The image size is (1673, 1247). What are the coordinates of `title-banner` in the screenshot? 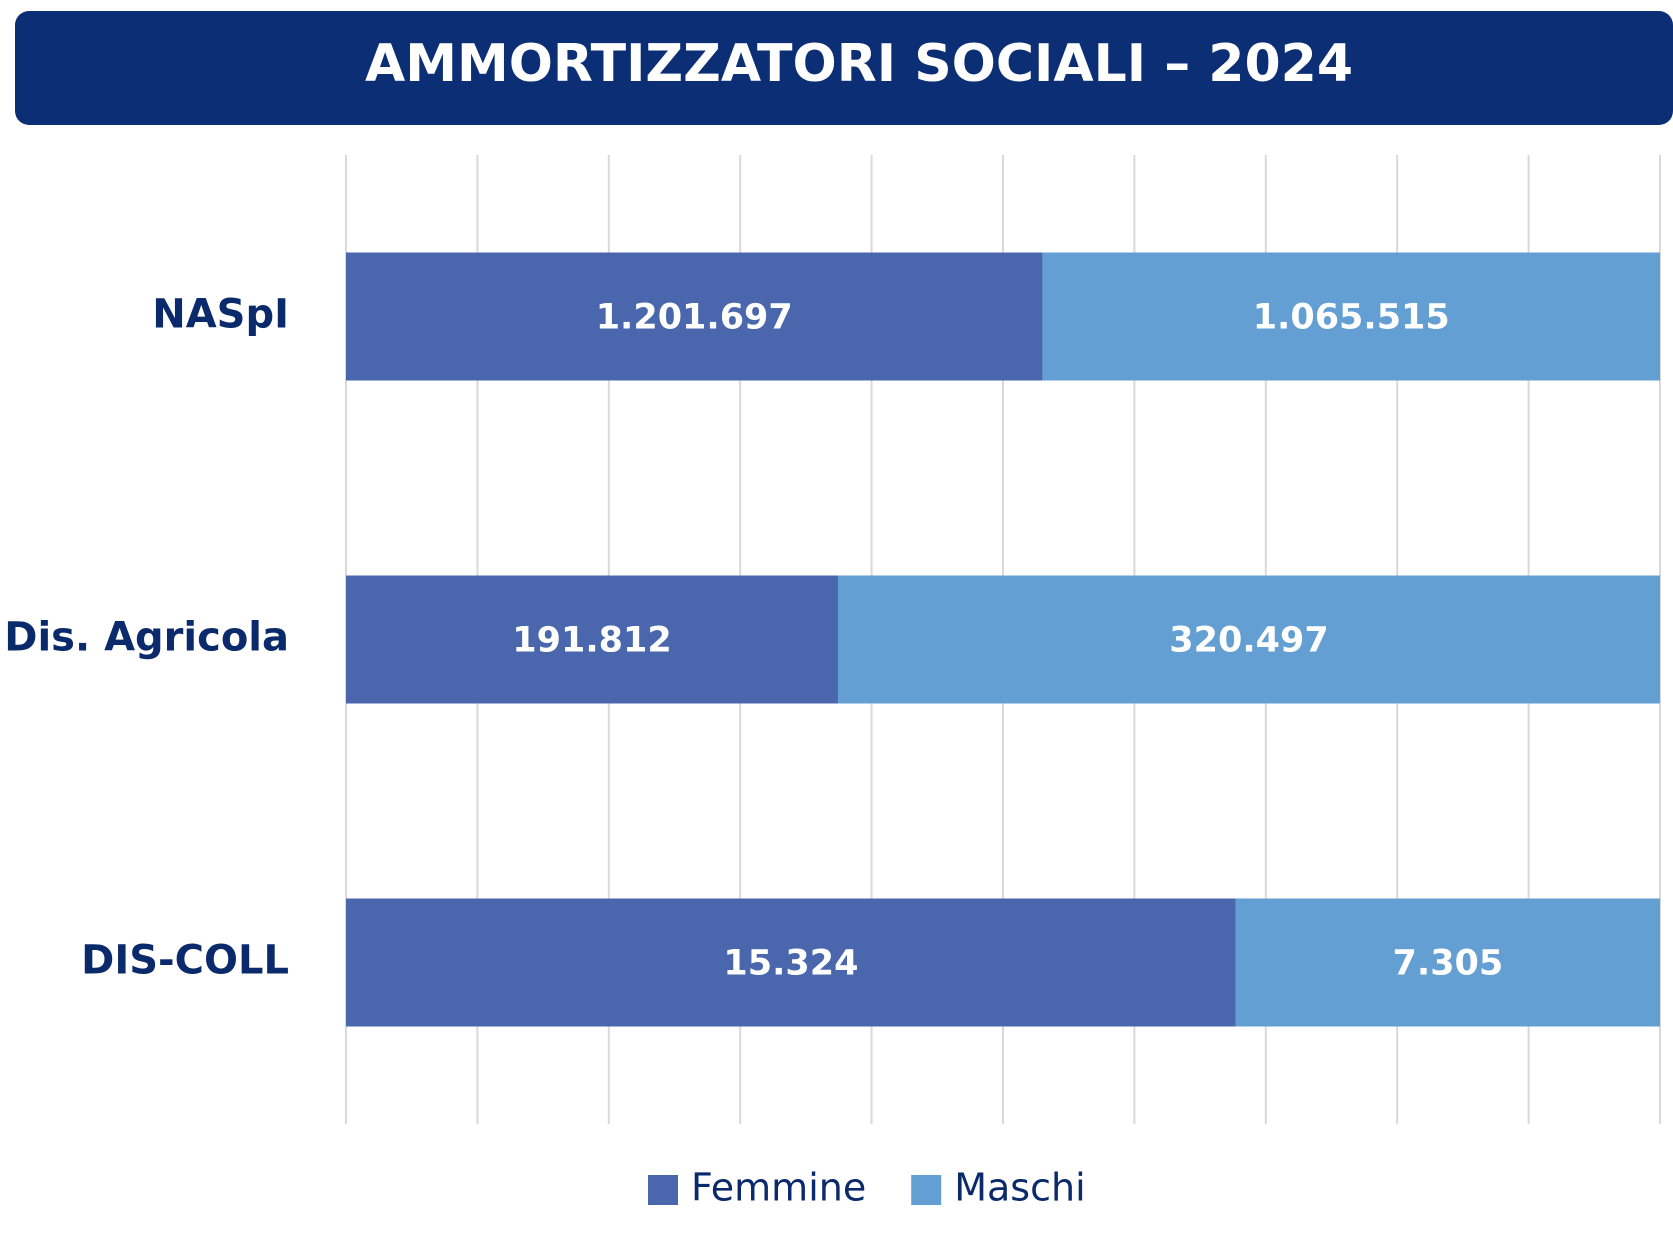 It's located at (844, 68).